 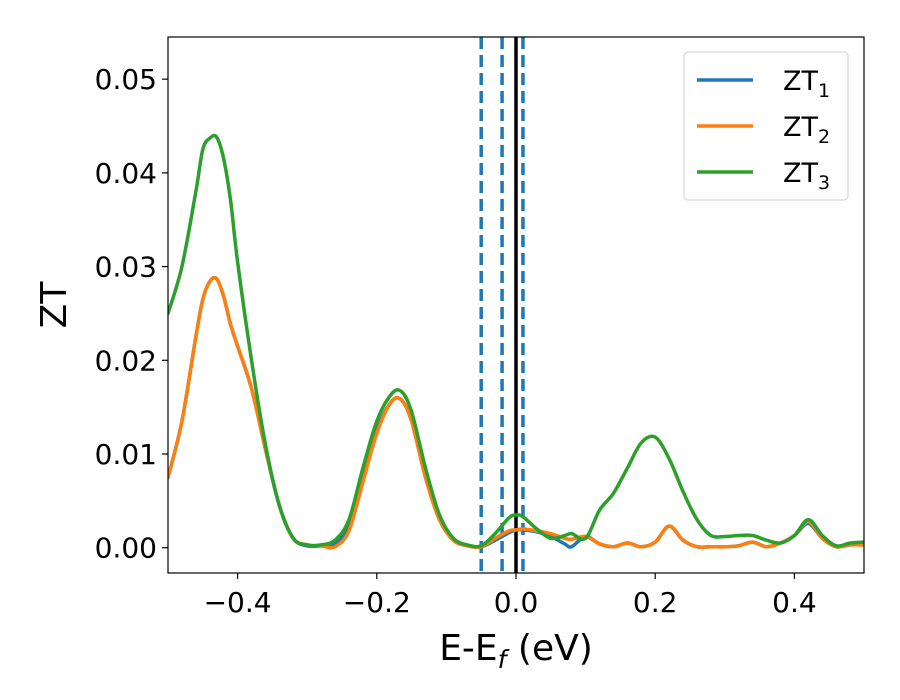 What do you see at coordinates (126, 548) in the screenshot?
I see `y-tick-label: 0.00` at bounding box center [126, 548].